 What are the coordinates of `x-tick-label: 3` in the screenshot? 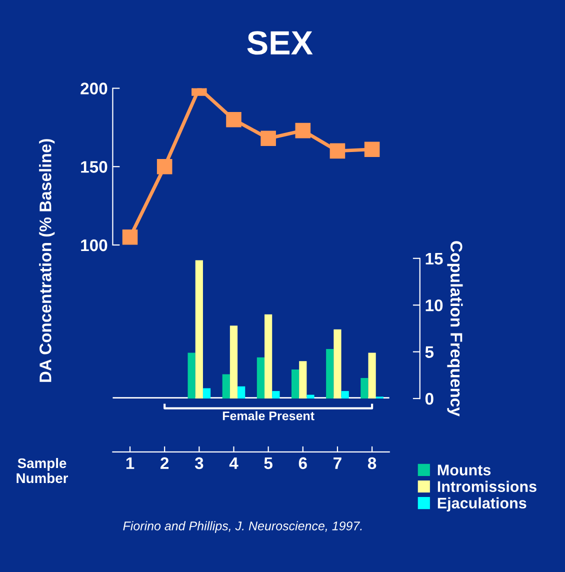 It's located at (199, 463).